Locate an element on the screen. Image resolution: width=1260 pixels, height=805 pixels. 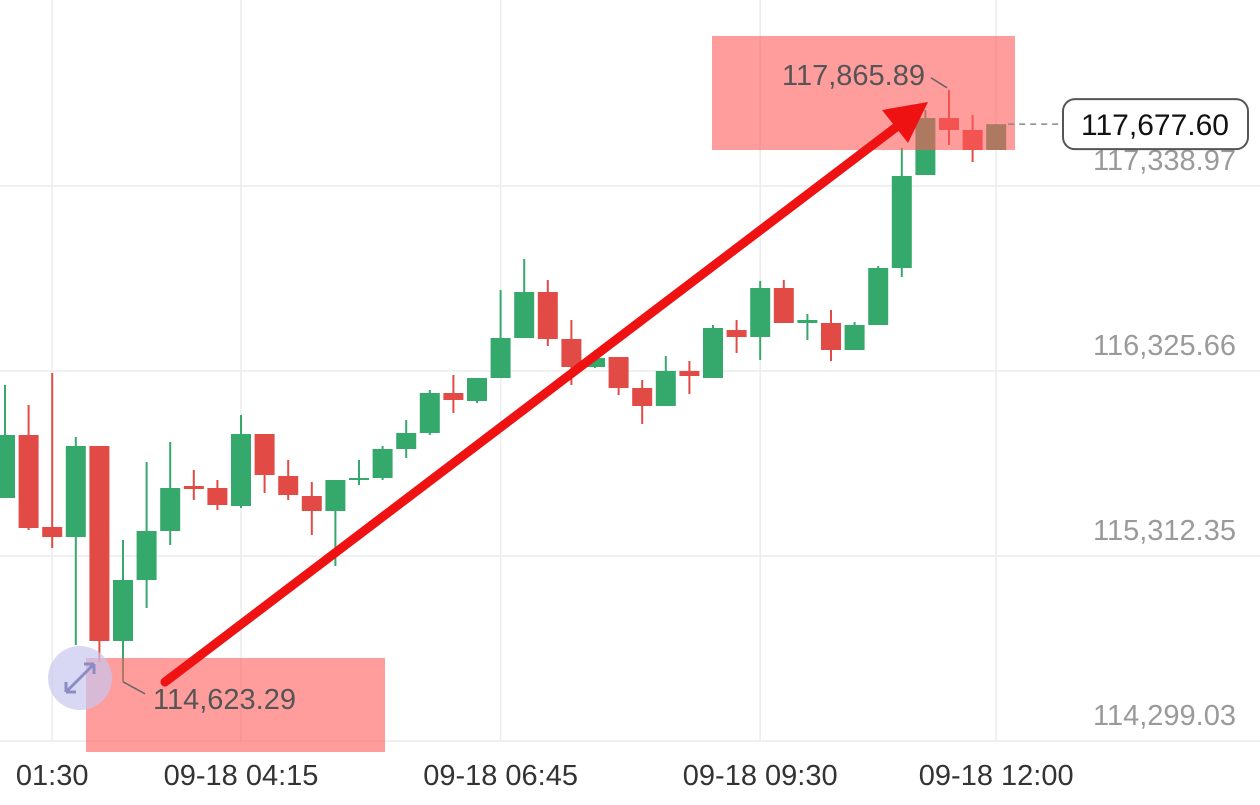
arrow-head is located at coordinates (905, 122).